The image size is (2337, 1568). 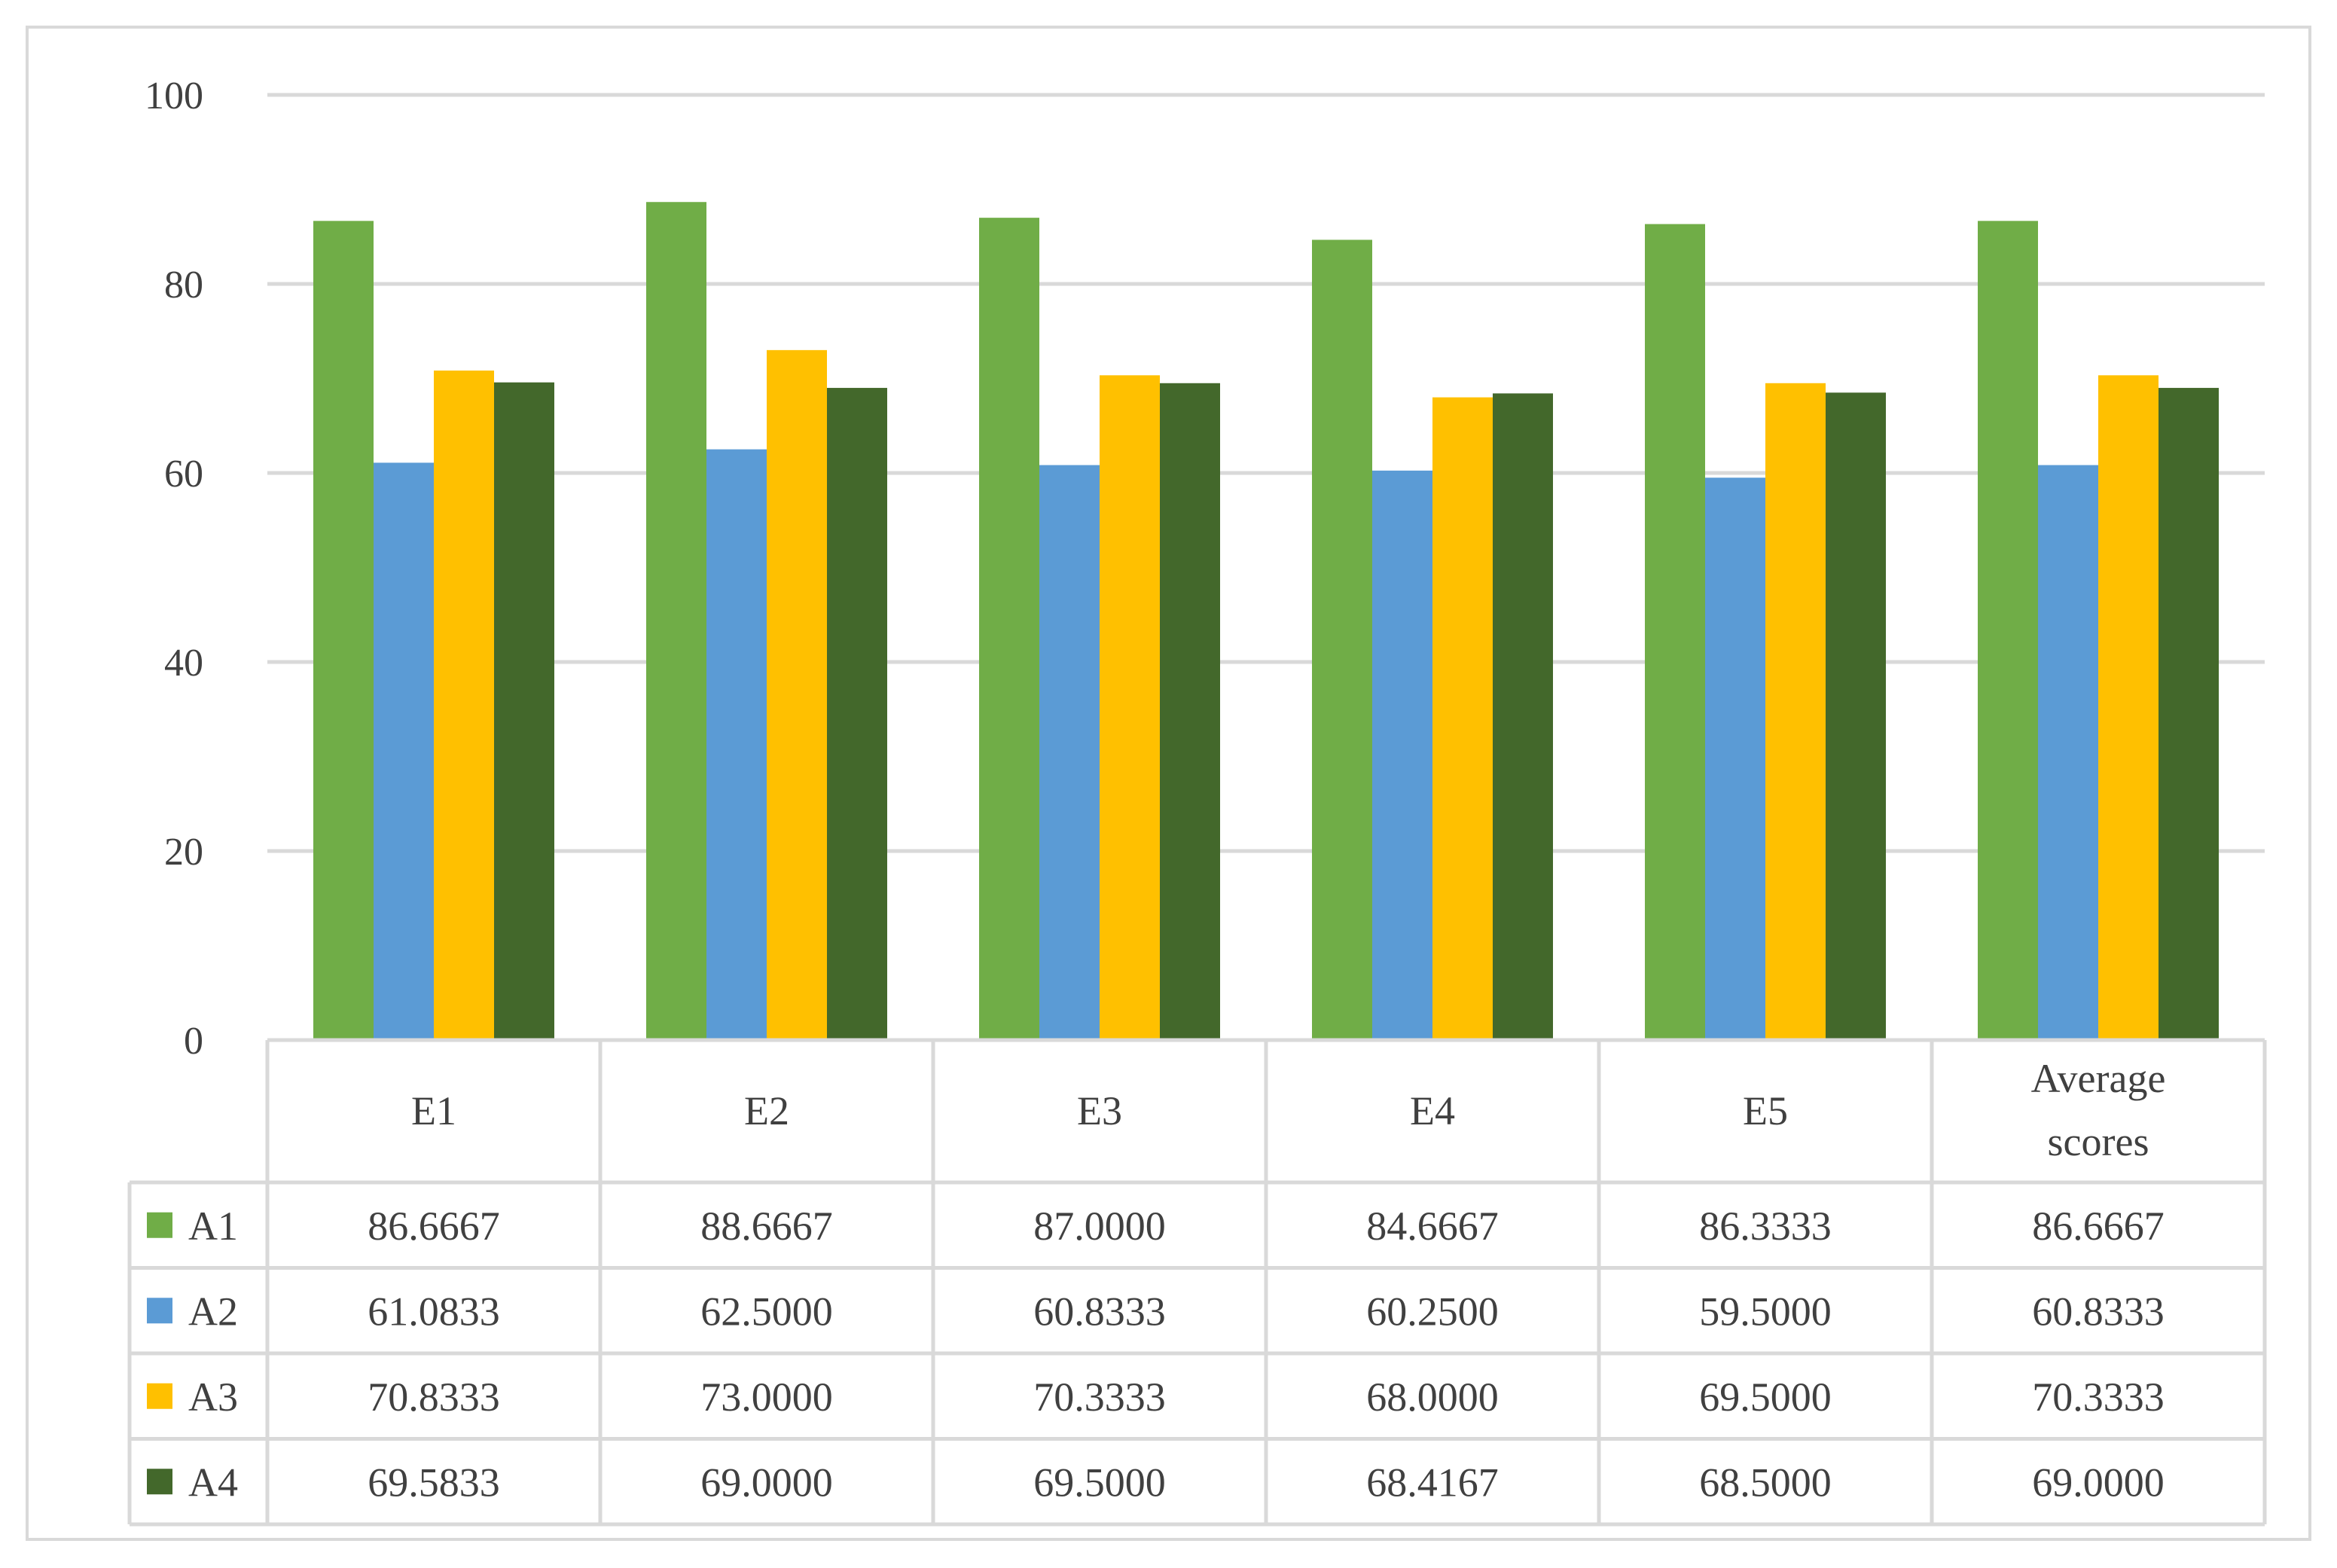 What do you see at coordinates (434, 1397) in the screenshot?
I see `data-label: 70.8333` at bounding box center [434, 1397].